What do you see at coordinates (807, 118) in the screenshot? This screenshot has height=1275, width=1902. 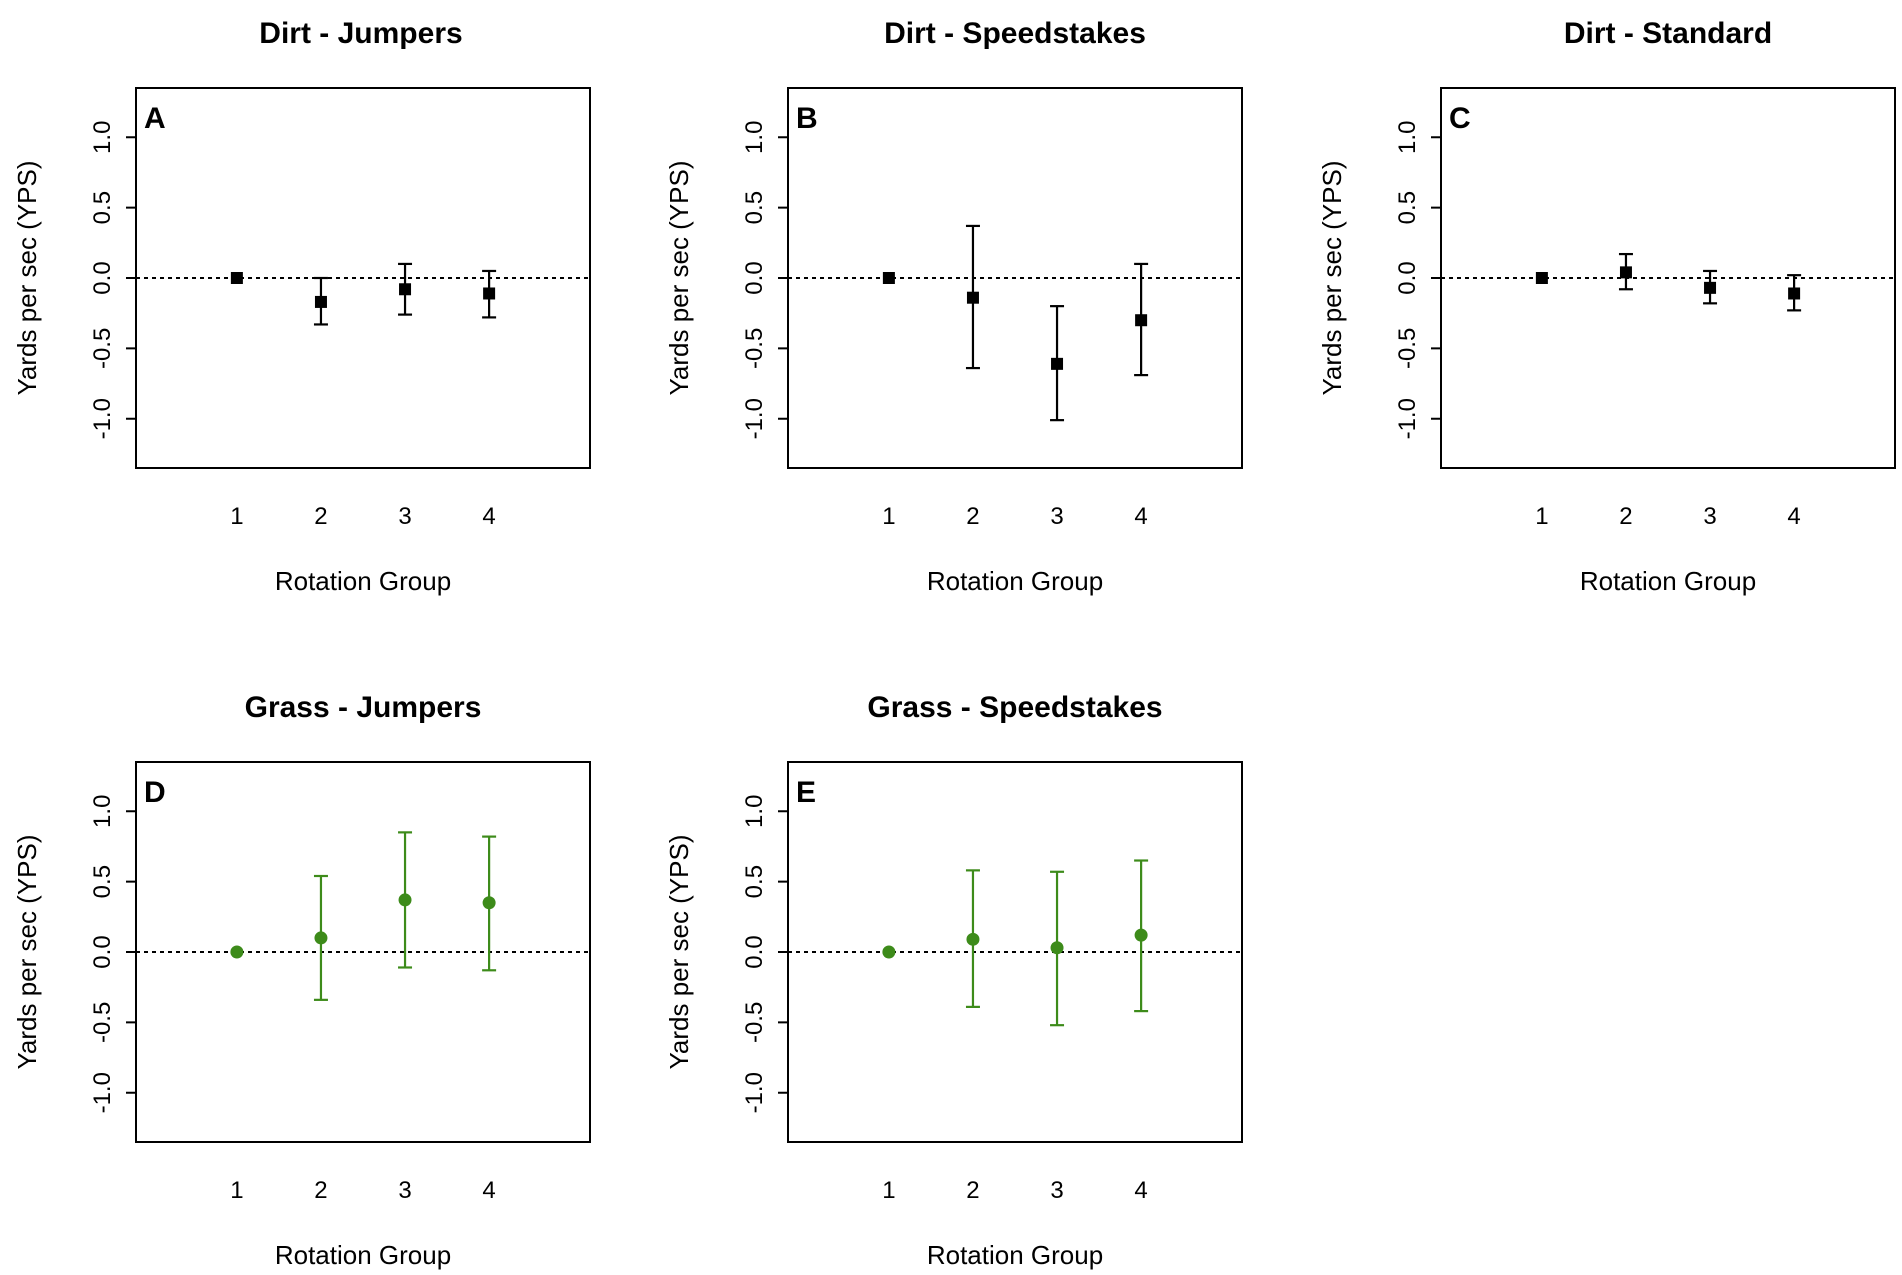 I see `panel-letter: B` at bounding box center [807, 118].